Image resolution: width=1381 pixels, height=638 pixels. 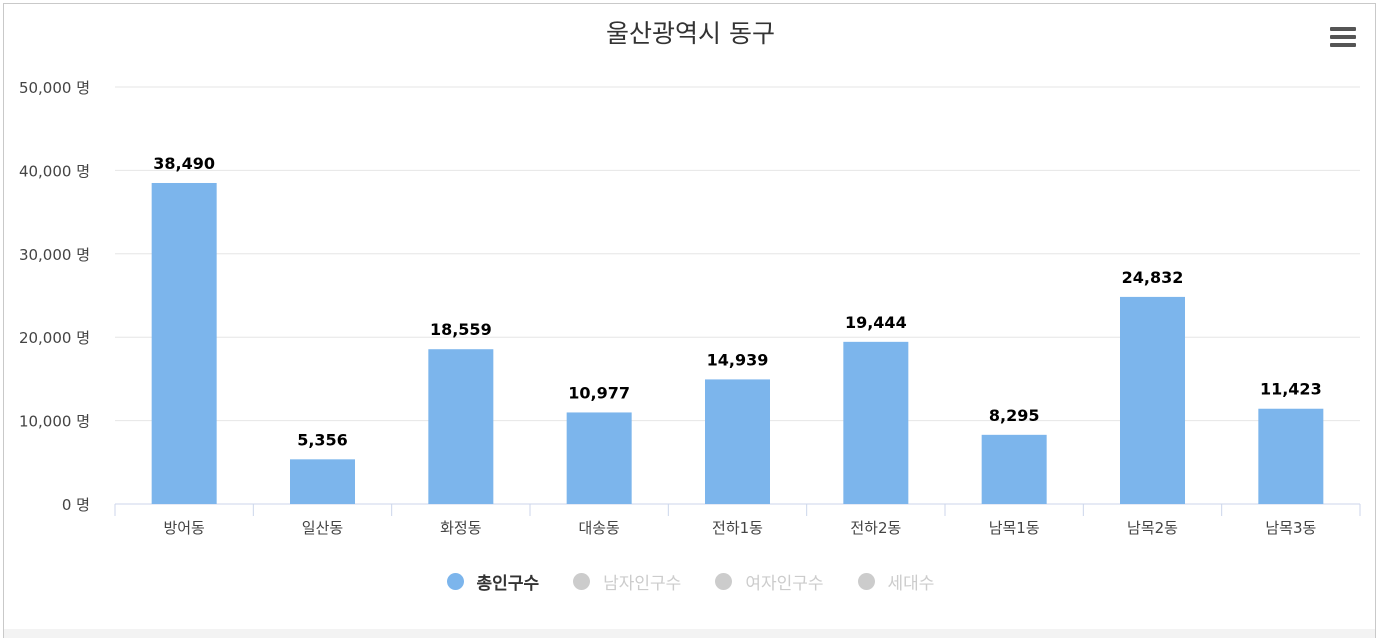 What do you see at coordinates (508, 584) in the screenshot?
I see `legend-label: 총인구수` at bounding box center [508, 584].